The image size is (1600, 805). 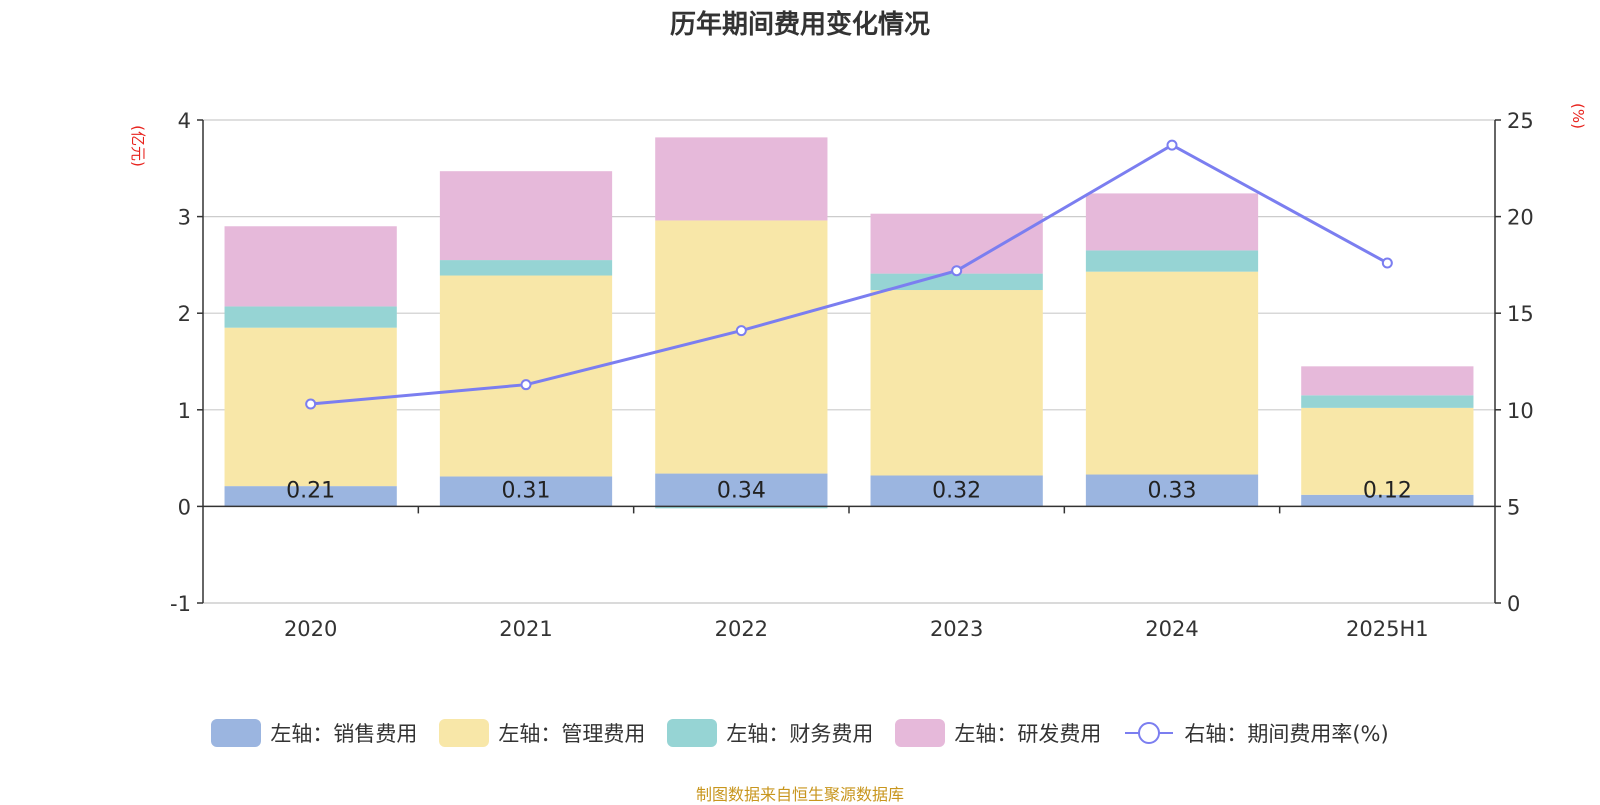 What do you see at coordinates (1149, 733) in the screenshot?
I see `legend-line-marker-icon` at bounding box center [1149, 733].